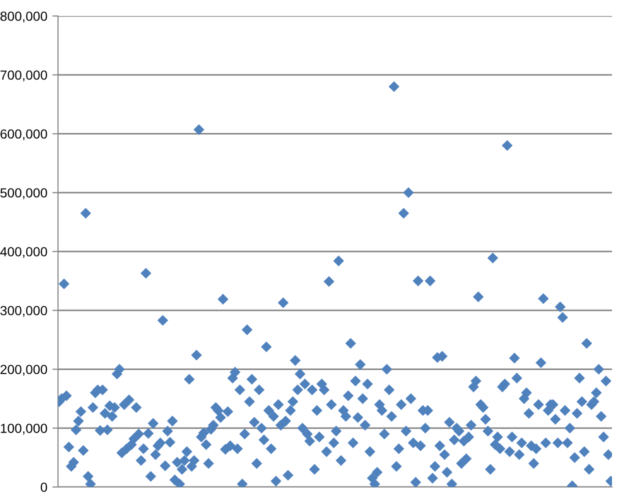 This screenshot has height=494, width=629. What do you see at coordinates (24, 370) in the screenshot?
I see `y-tick-label: 200,000` at bounding box center [24, 370].